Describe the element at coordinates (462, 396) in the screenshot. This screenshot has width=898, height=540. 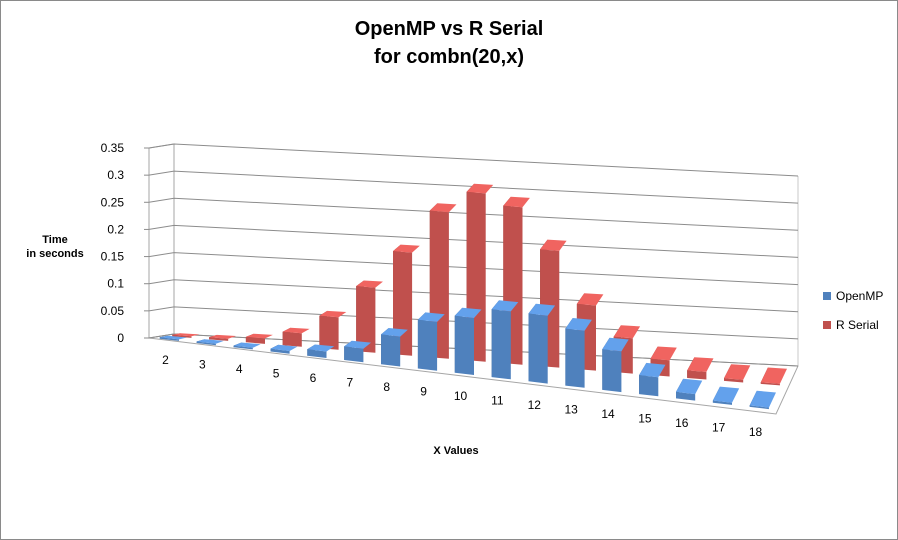
I see `x-tick-labels: 2 3 4 5 6 7 8 9 10 11 12 13 14 15 16 17 18` at that location.